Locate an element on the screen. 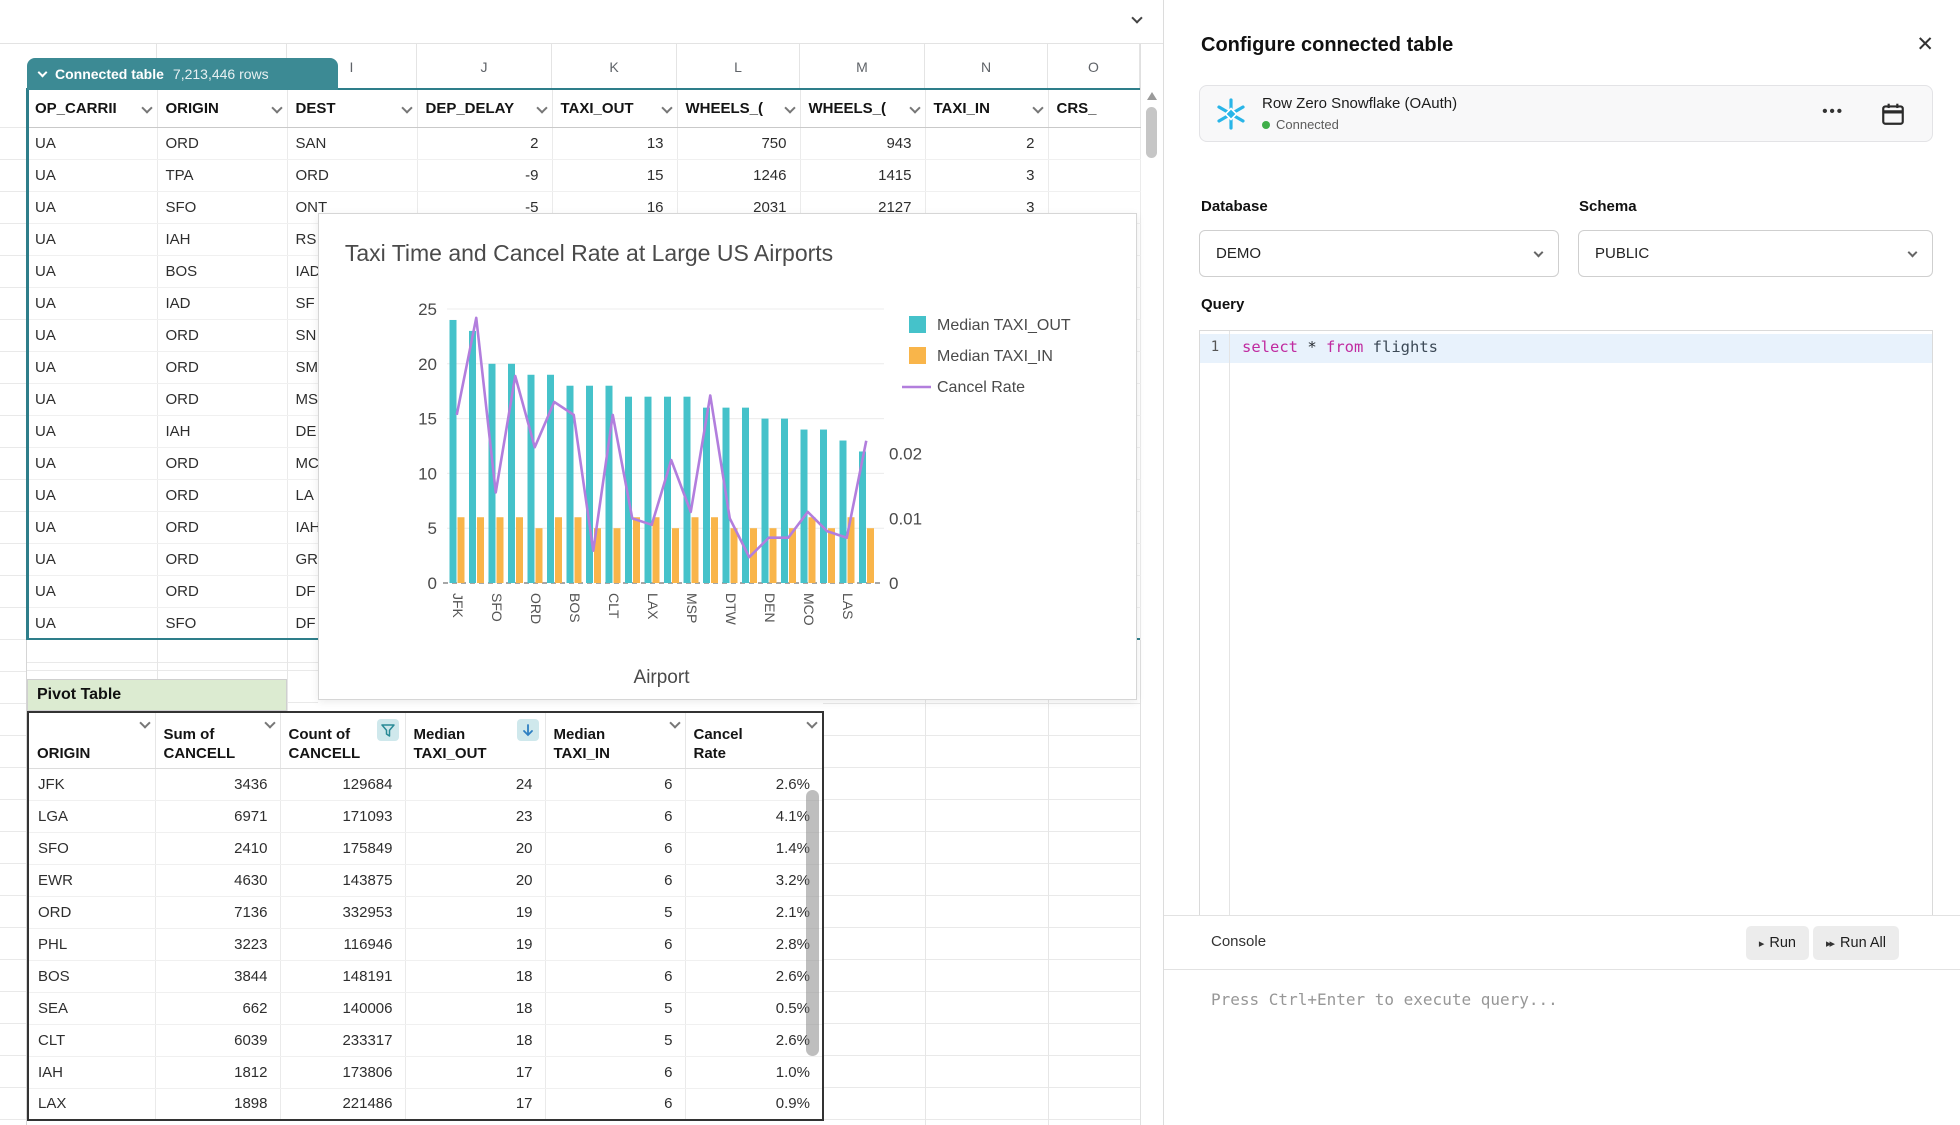  cell: 1.0% is located at coordinates (754, 1072).